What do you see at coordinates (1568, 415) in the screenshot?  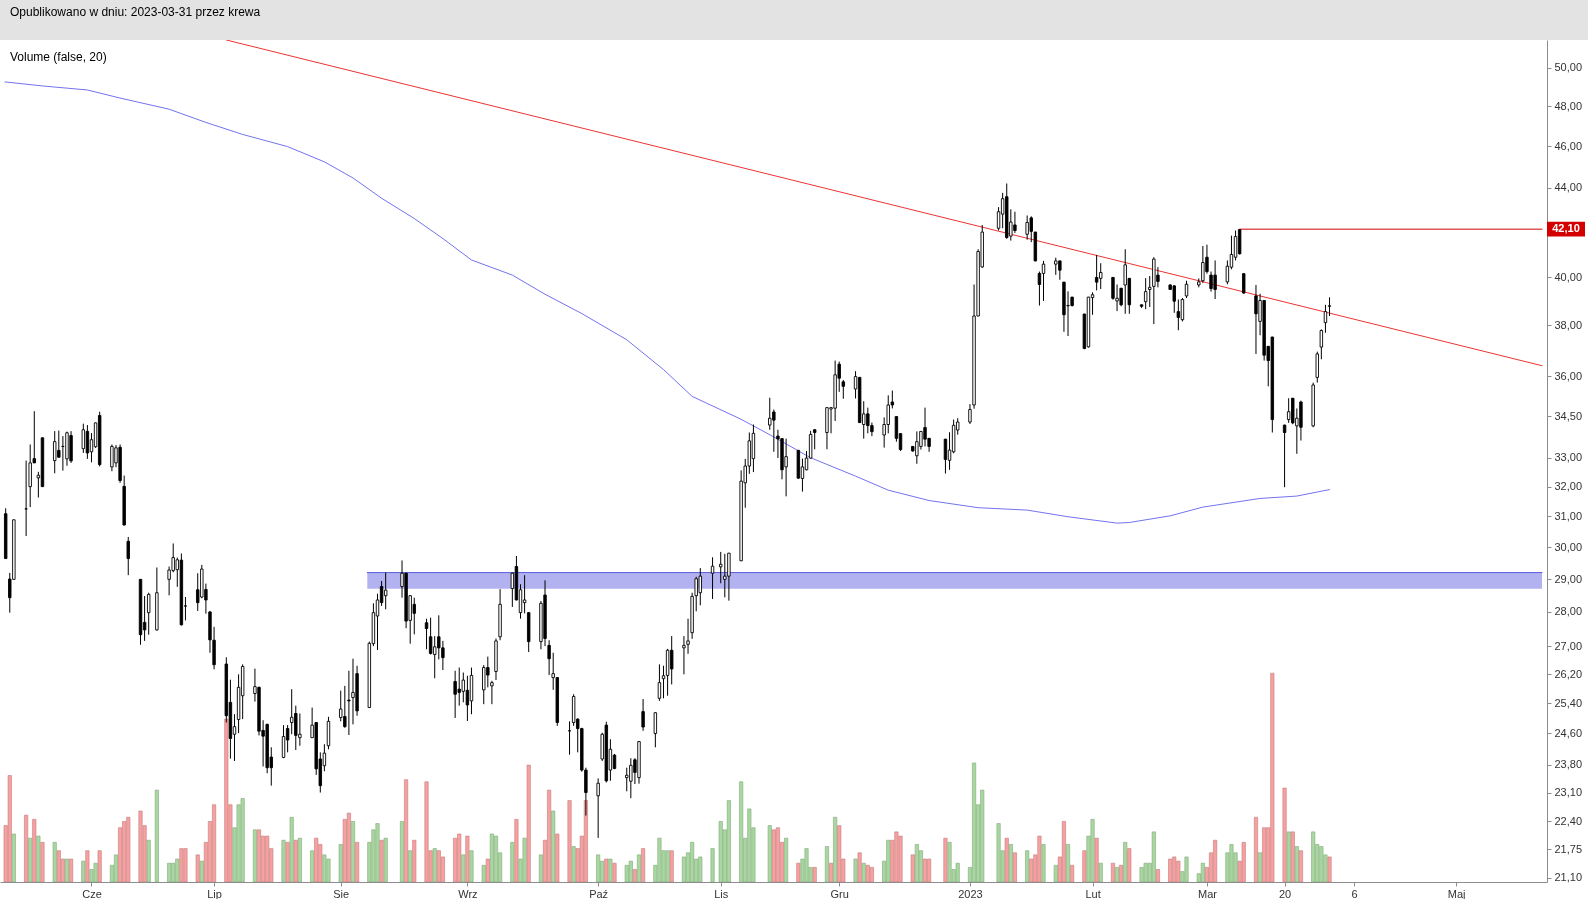 I see `y-tick-label: 34,50` at bounding box center [1568, 415].